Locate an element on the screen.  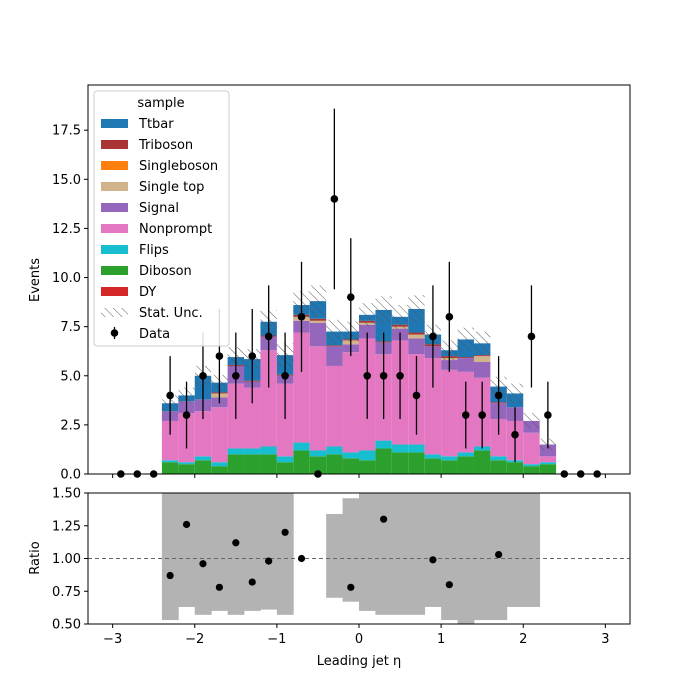
legend-swatch-data is located at coordinates (114, 333).